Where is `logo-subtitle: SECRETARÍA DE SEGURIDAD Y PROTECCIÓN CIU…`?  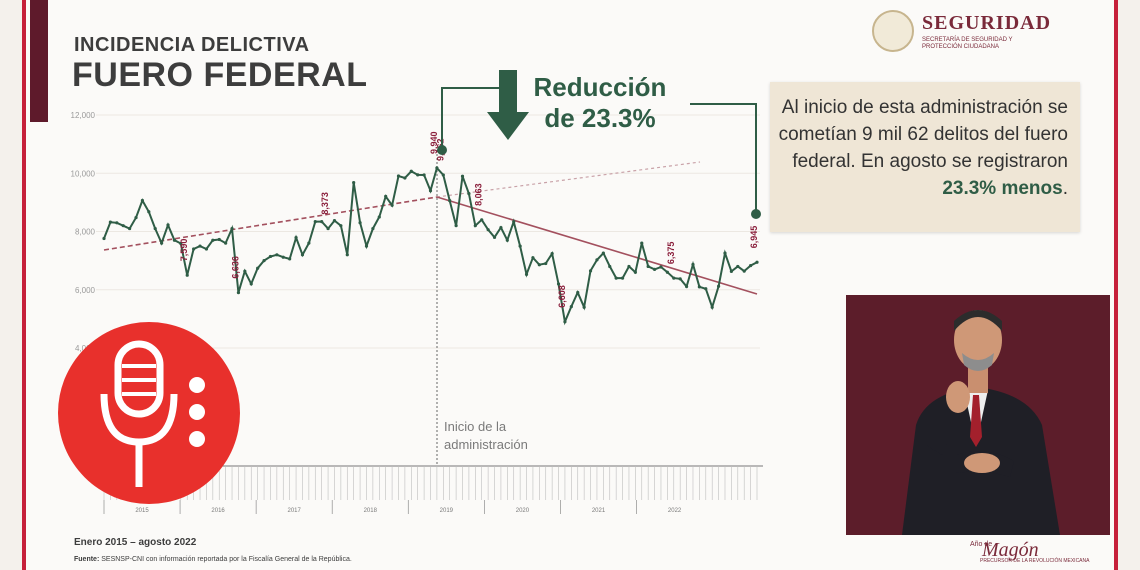
logo-subtitle: SECRETARÍA DE SEGURIDAD Y PROTECCIÓN CIU… is located at coordinates (967, 43).